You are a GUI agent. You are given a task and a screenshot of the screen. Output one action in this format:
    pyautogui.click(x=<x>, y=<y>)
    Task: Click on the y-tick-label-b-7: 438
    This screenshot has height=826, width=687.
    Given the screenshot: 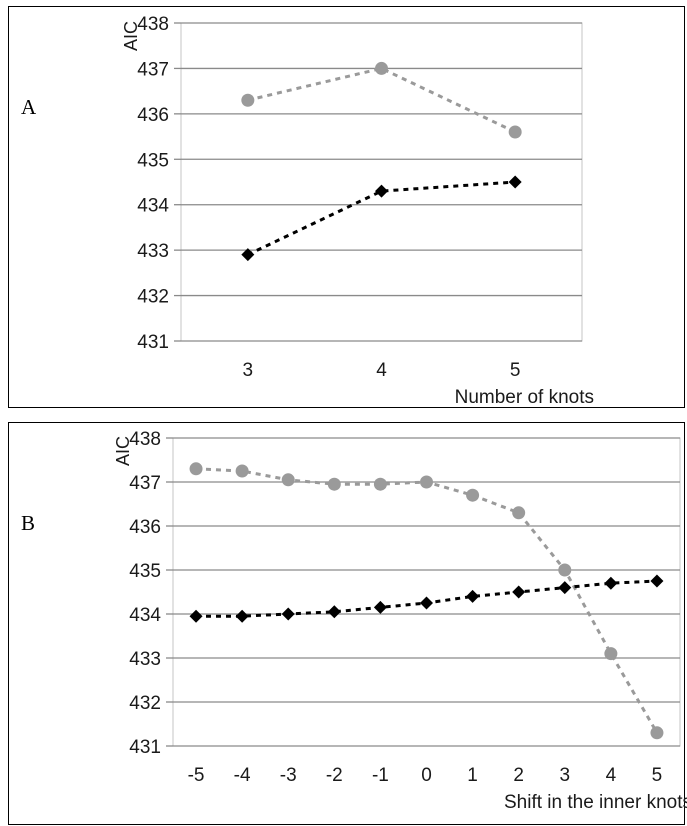 What is the action you would take?
    pyautogui.click(x=145, y=439)
    